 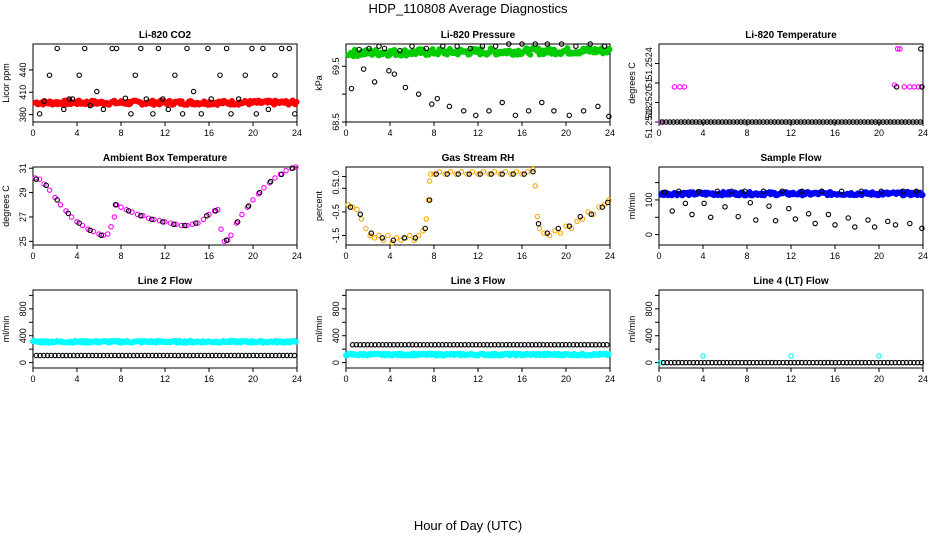 What do you see at coordinates (791, 206) in the screenshot?
I see `plot-frame` at bounding box center [791, 206].